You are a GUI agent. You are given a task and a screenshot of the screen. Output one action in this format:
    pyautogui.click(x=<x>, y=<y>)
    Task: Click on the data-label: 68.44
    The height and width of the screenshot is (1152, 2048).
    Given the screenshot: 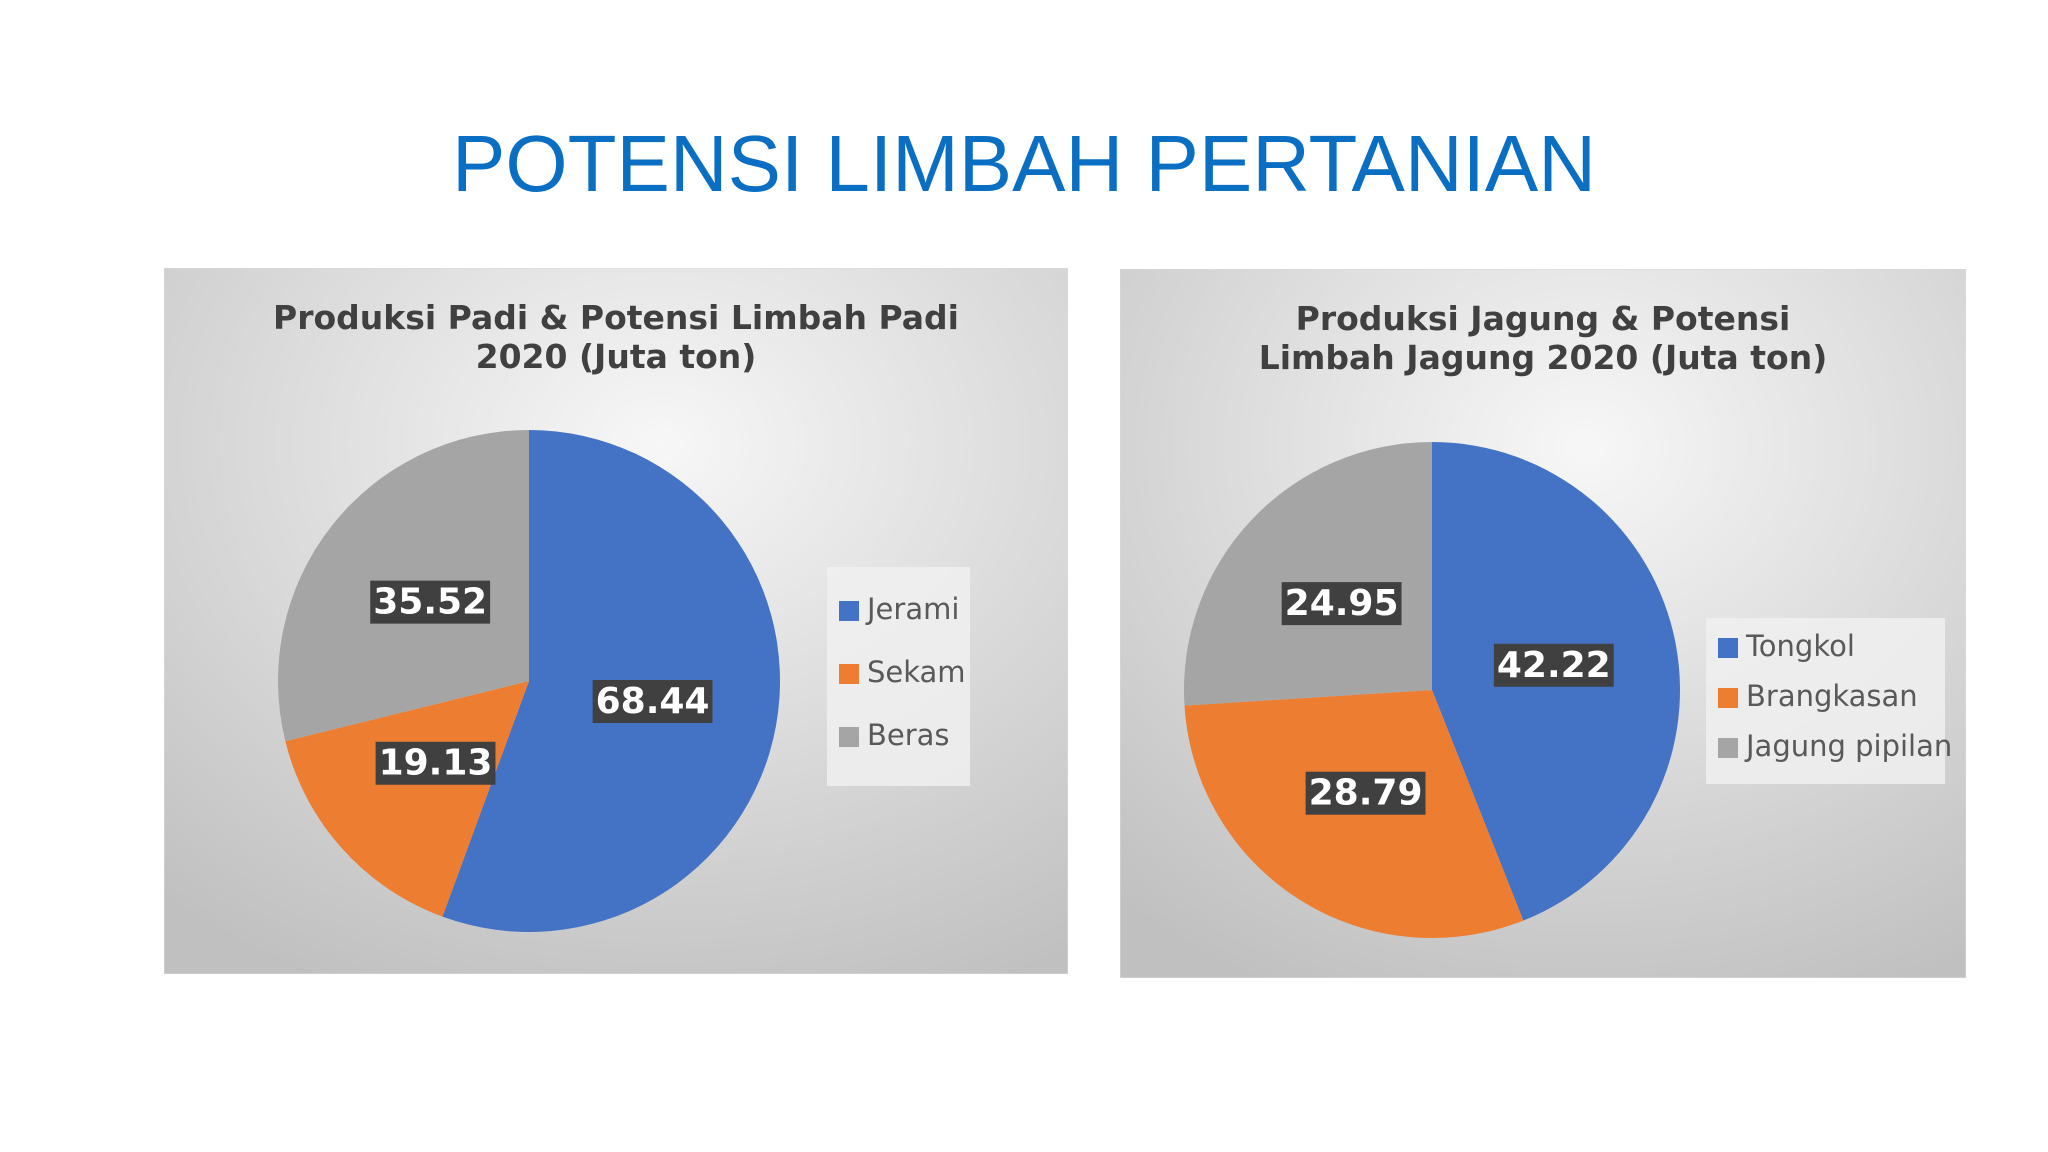 What is the action you would take?
    pyautogui.click(x=653, y=701)
    